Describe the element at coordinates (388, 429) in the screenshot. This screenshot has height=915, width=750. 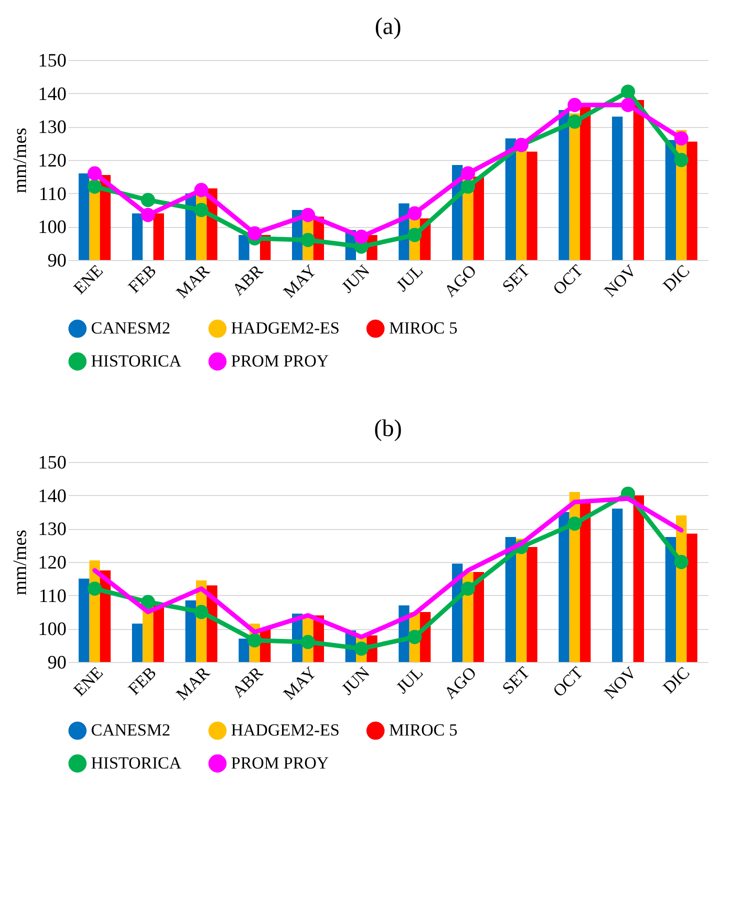
I see `chart-title: (b)` at that location.